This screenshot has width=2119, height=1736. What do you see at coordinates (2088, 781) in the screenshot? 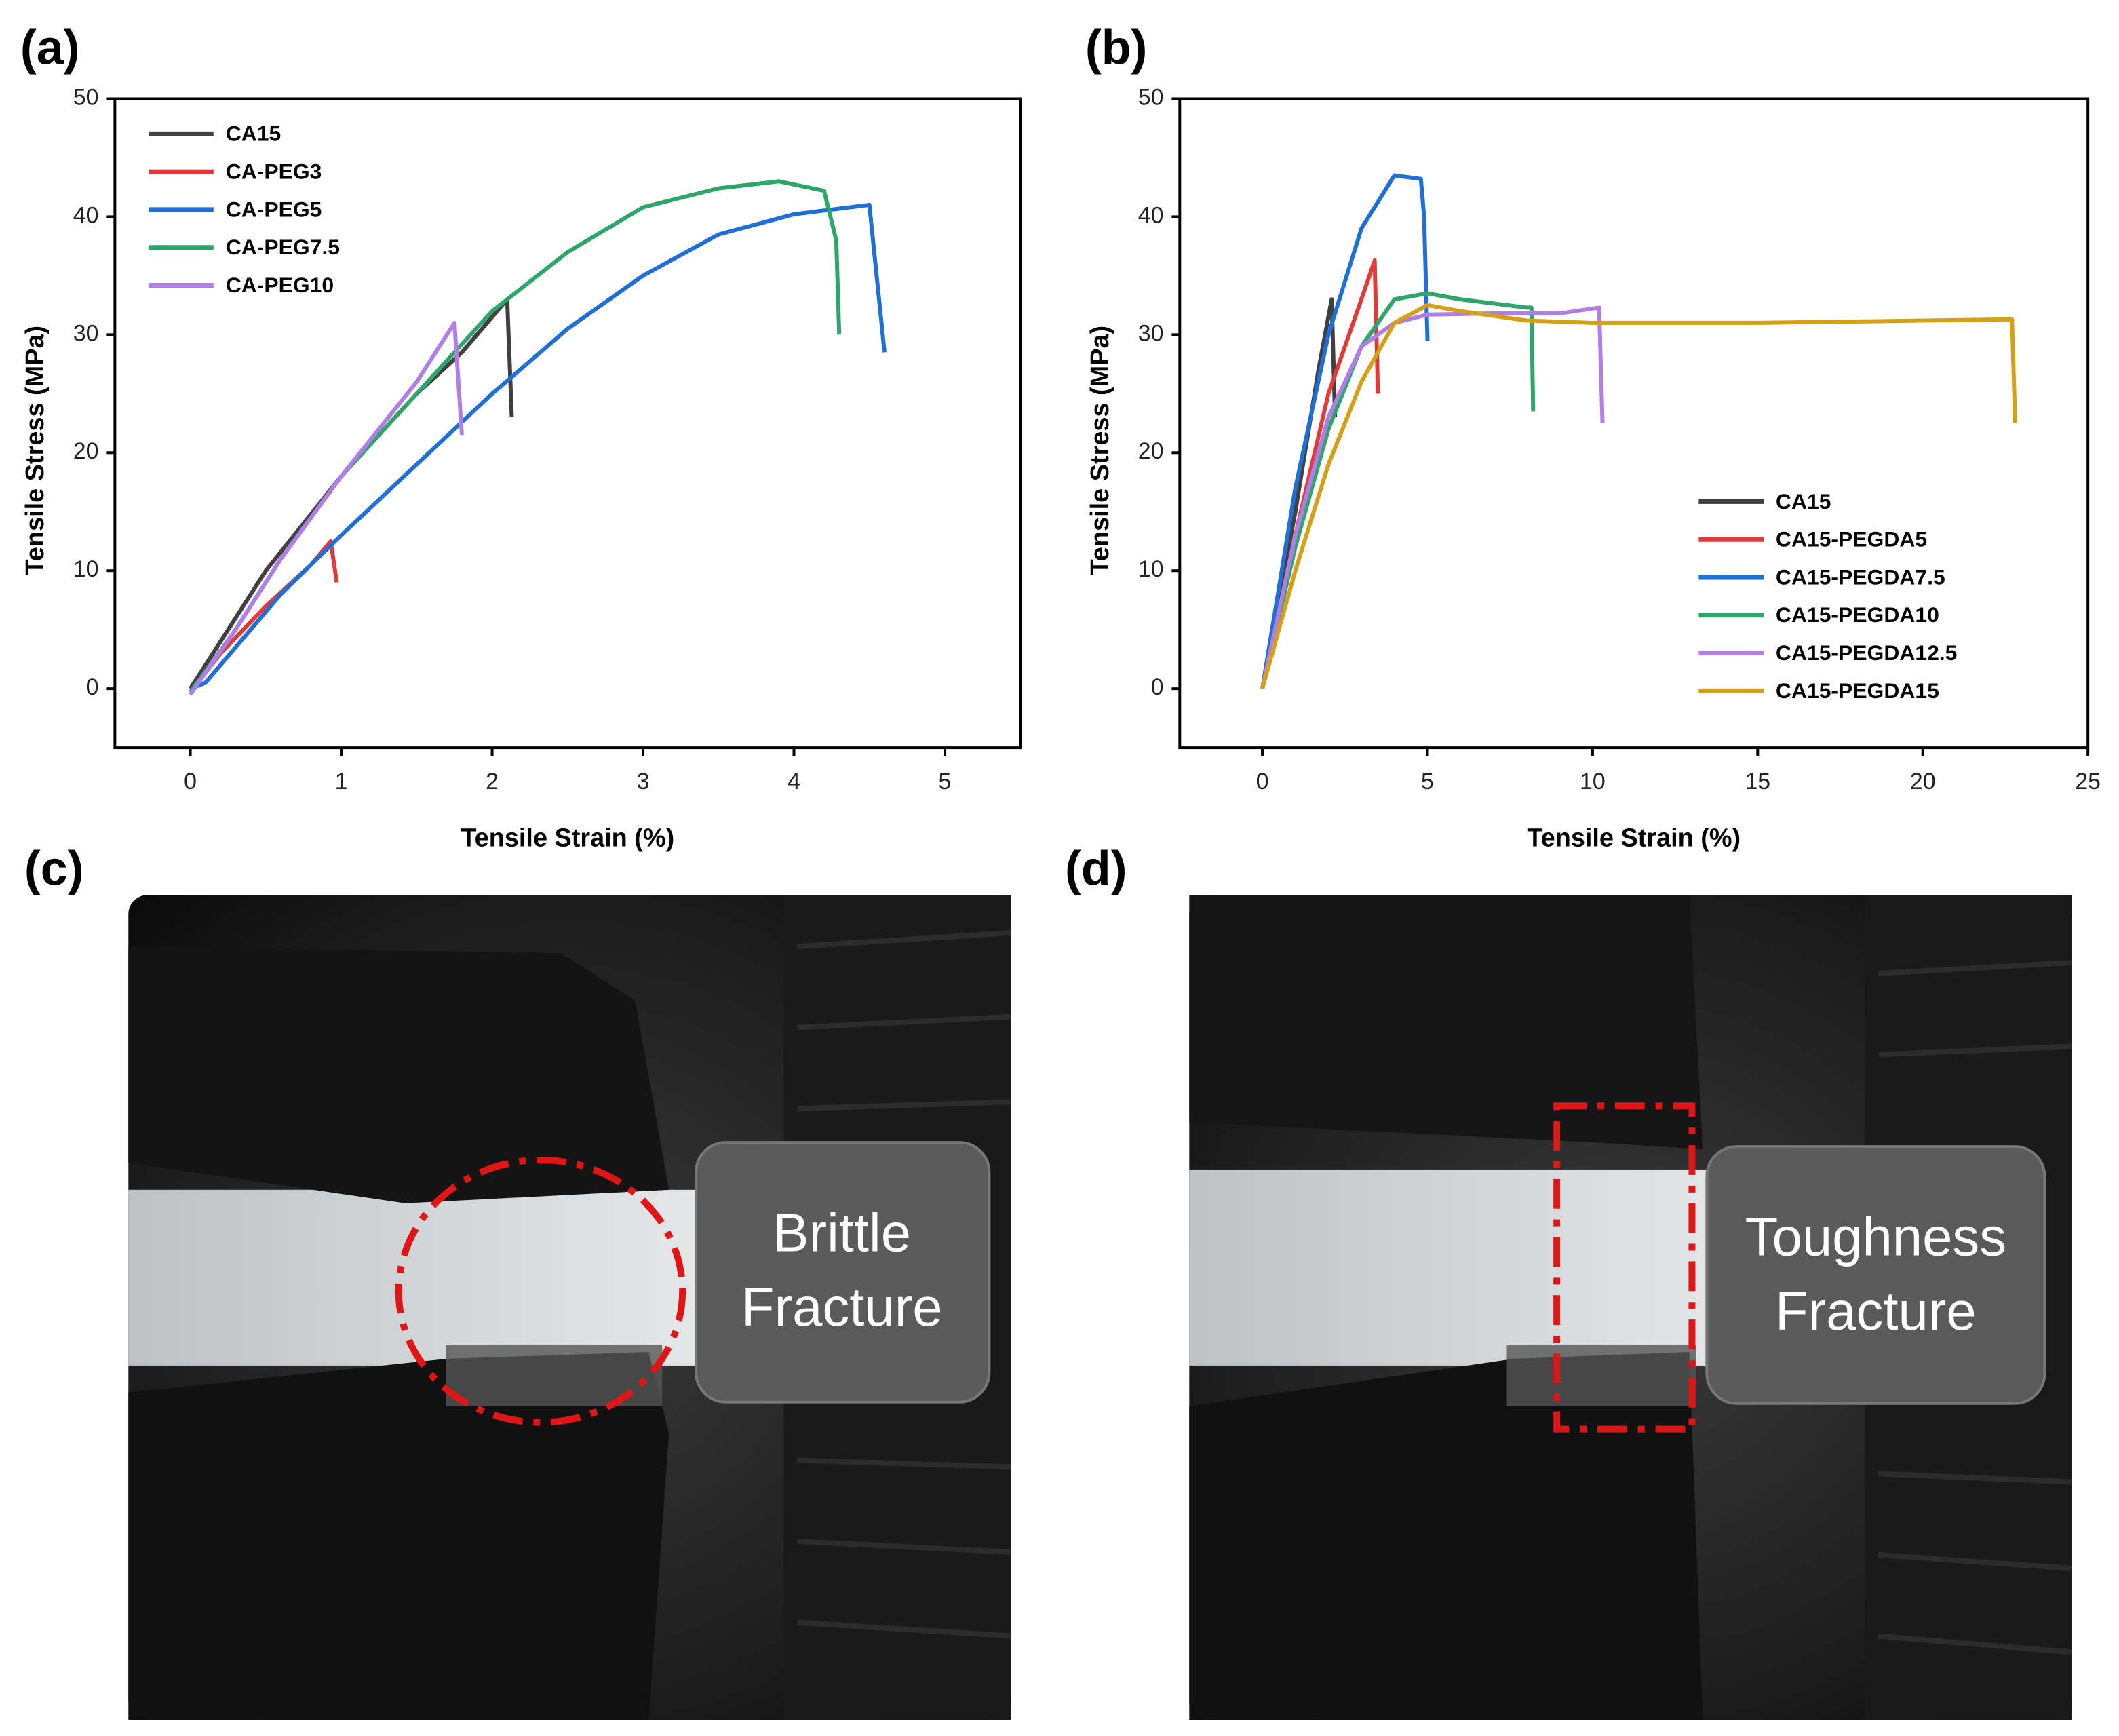
I see `x-tick-label: 25` at bounding box center [2088, 781].